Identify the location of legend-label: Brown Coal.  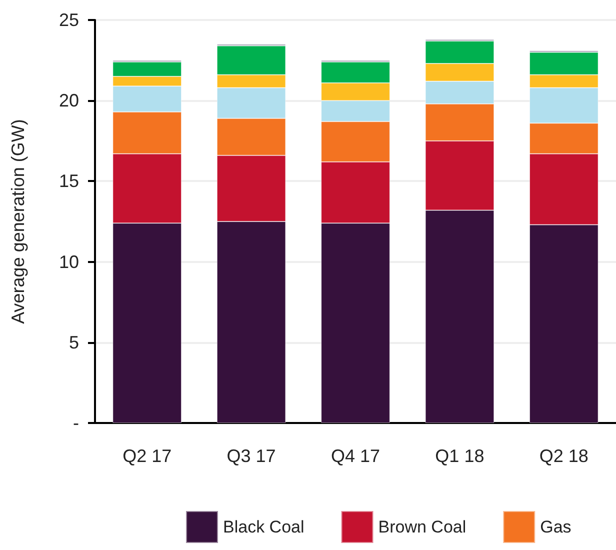
(422, 527).